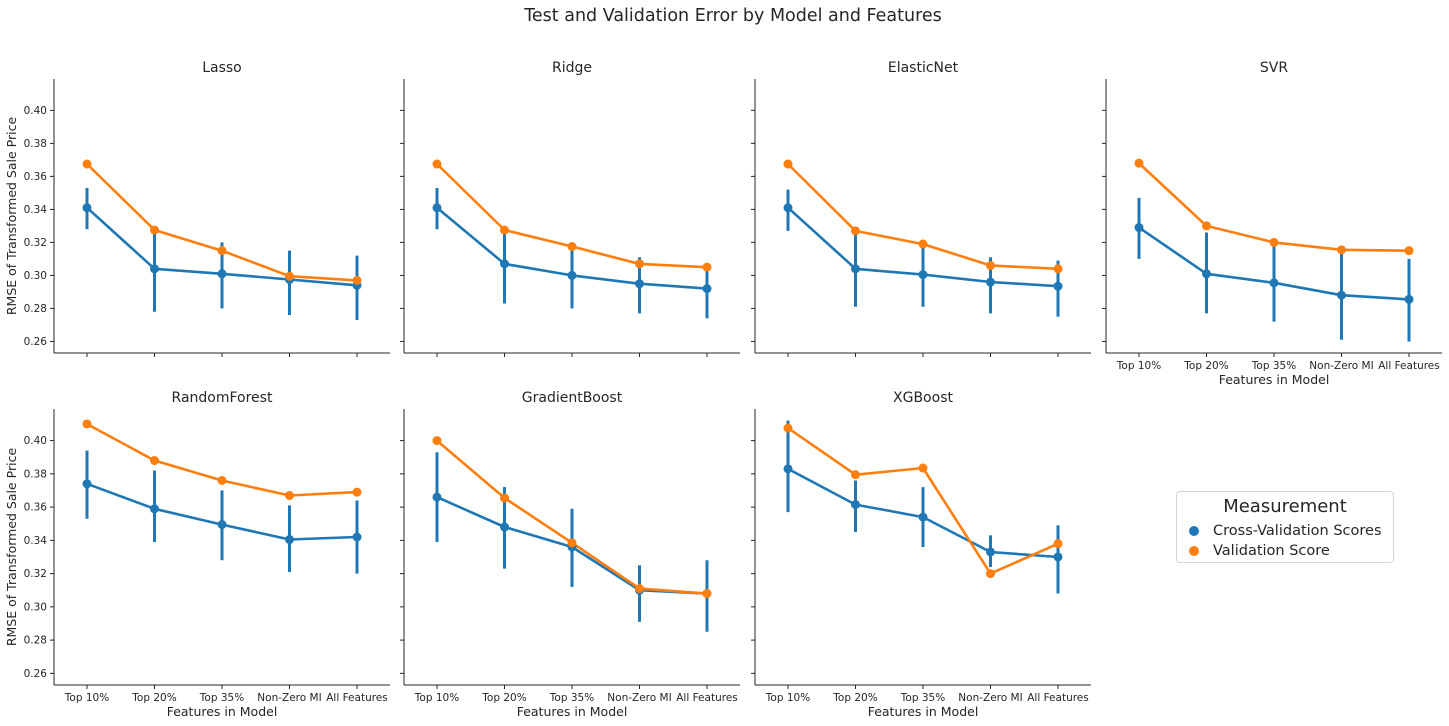  I want to click on panel-title: Lasso, so click(222, 68).